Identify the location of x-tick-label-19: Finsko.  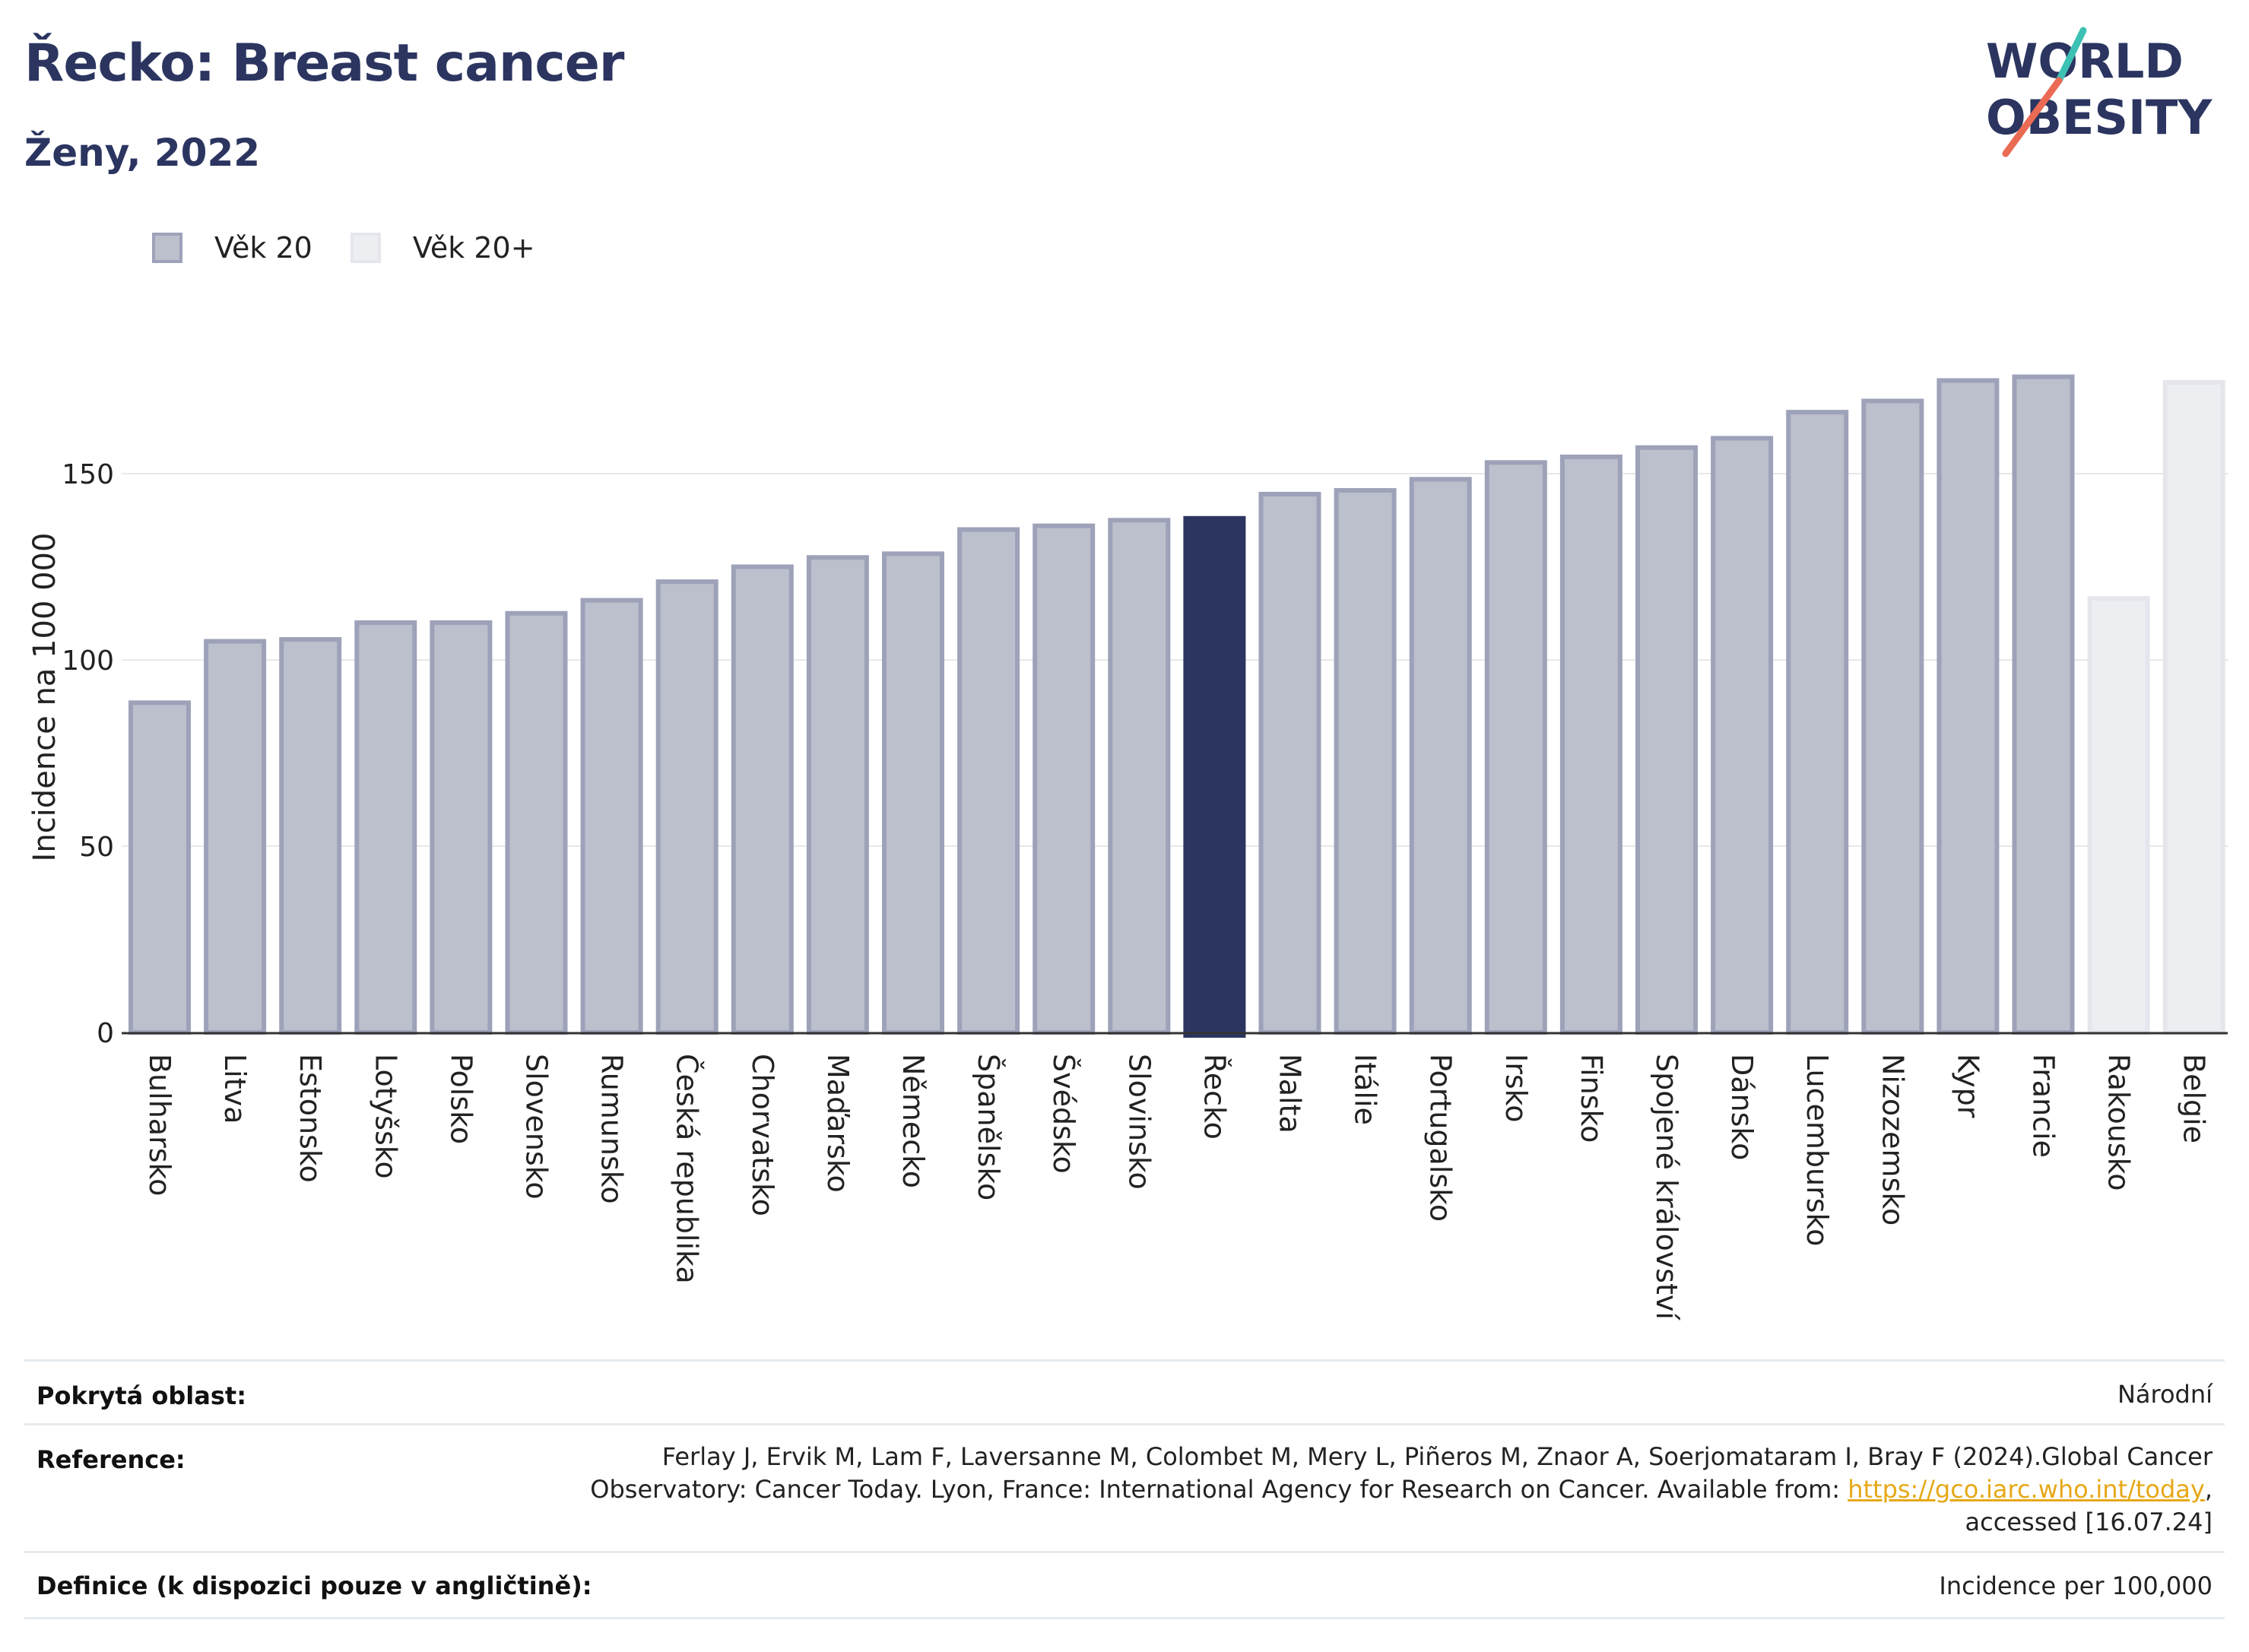
(1591, 1098).